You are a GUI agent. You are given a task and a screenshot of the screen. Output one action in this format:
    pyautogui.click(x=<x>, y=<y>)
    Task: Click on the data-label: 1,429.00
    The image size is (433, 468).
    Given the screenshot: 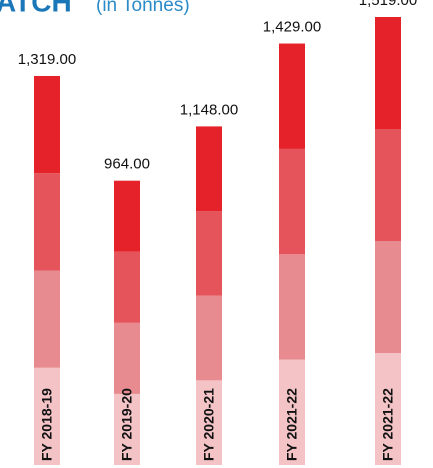 What is the action you would take?
    pyautogui.click(x=292, y=27)
    